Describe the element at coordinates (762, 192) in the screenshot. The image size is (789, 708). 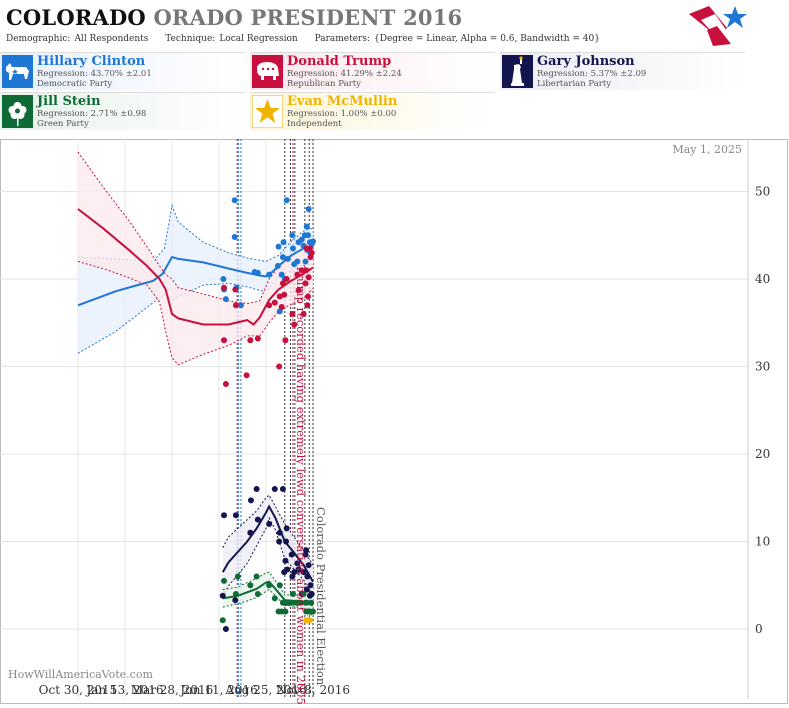
I see `y-tick-label: 50` at that location.